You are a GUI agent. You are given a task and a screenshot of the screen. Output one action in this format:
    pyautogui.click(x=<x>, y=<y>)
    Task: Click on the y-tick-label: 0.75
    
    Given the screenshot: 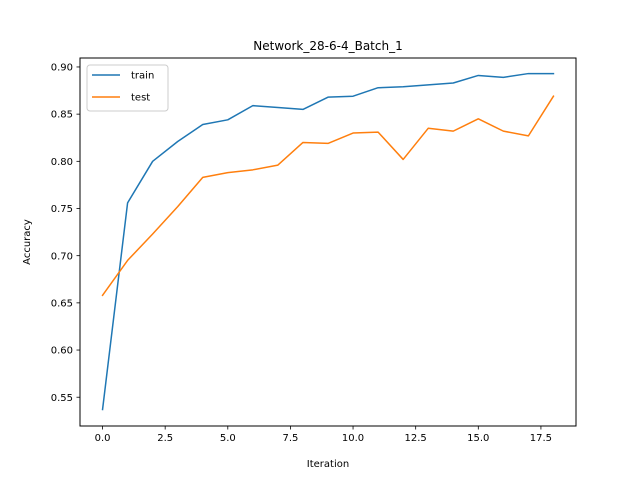 What is the action you would take?
    pyautogui.click(x=62, y=209)
    